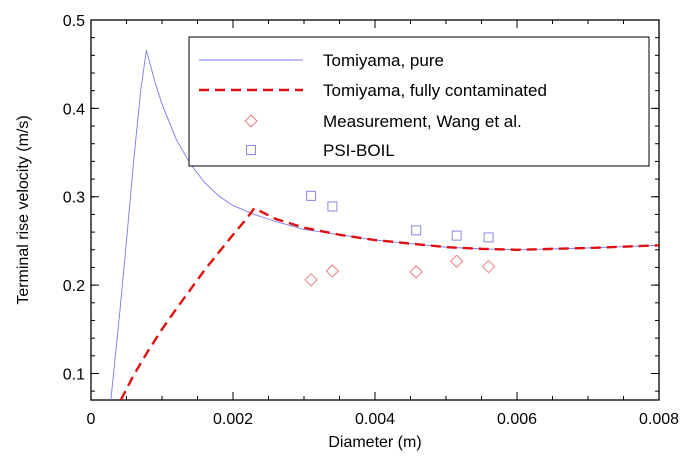  Describe the element at coordinates (517, 419) in the screenshot. I see `x-tick-label: 0.006` at that location.